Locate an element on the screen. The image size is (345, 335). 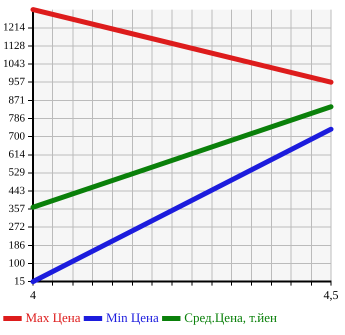
y-tick-label: 15 is located at coordinates (20, 281).